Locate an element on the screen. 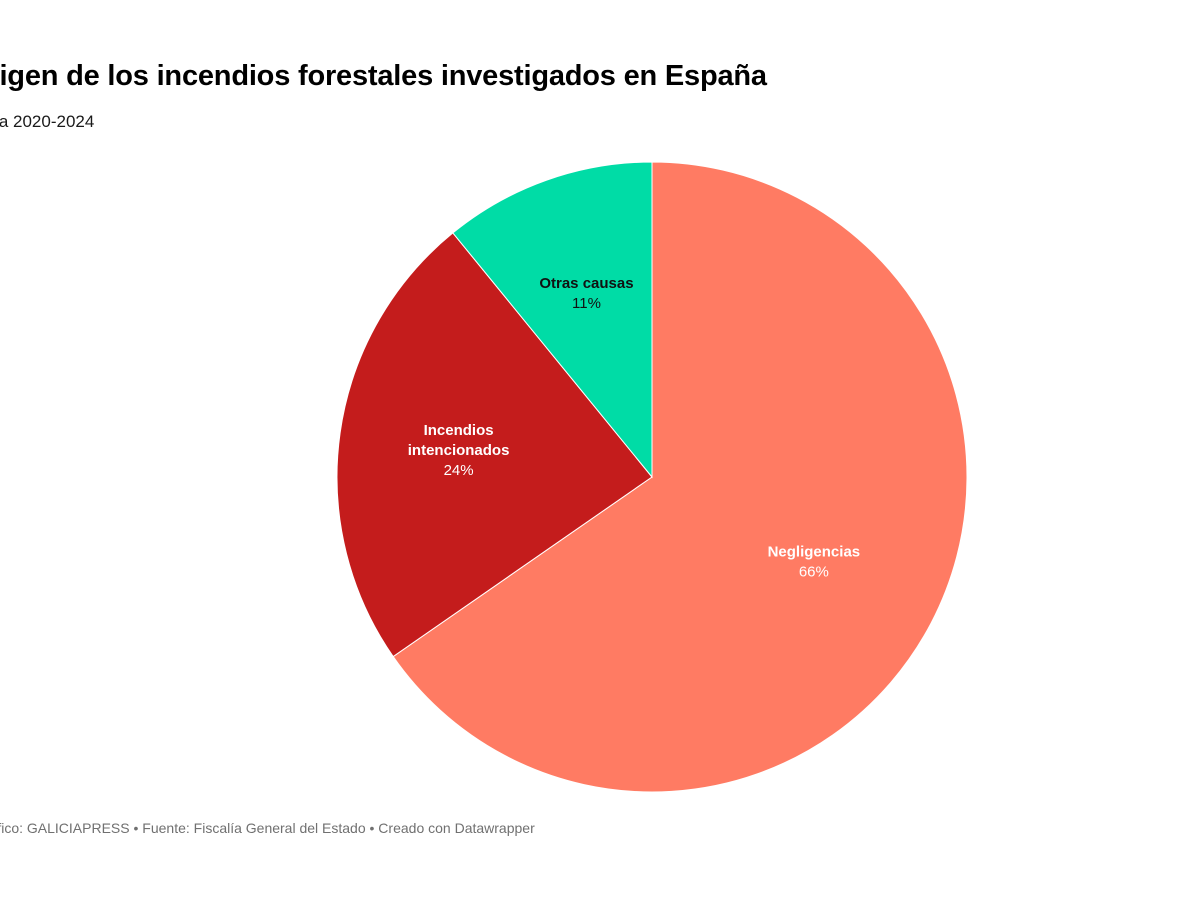 Image resolution: width=1200 pixels, height=905 pixels. slice-label-negligencias: Negligencias 66% is located at coordinates (814, 562).